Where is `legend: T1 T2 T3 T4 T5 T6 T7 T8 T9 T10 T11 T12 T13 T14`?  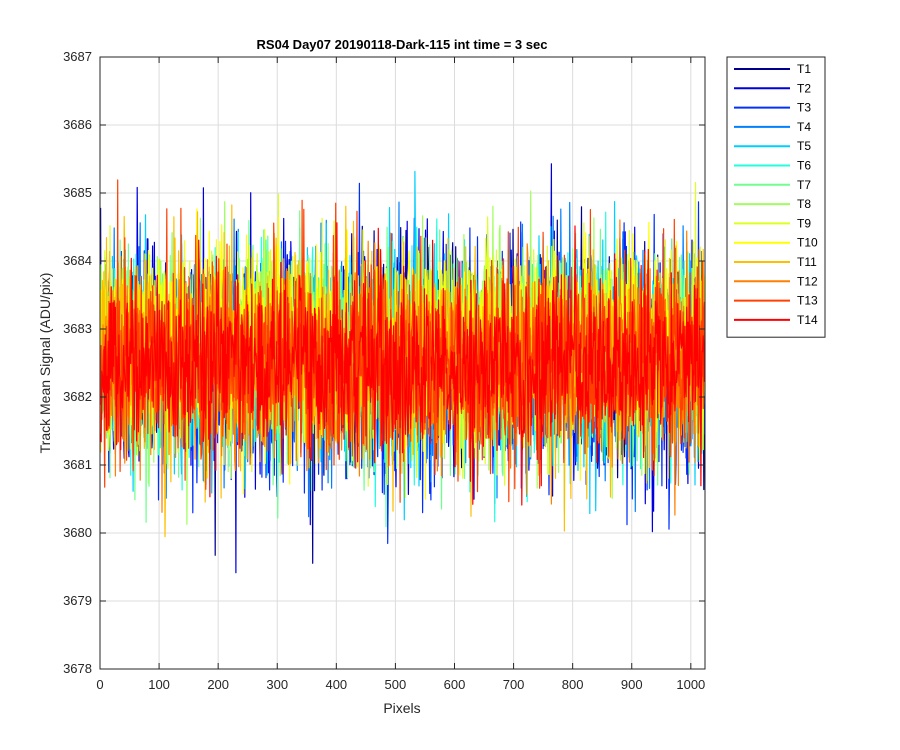 legend: T1 T2 T3 T4 T5 T6 T7 T8 T9 T10 T11 T12 T13 T14 is located at coordinates (776, 197).